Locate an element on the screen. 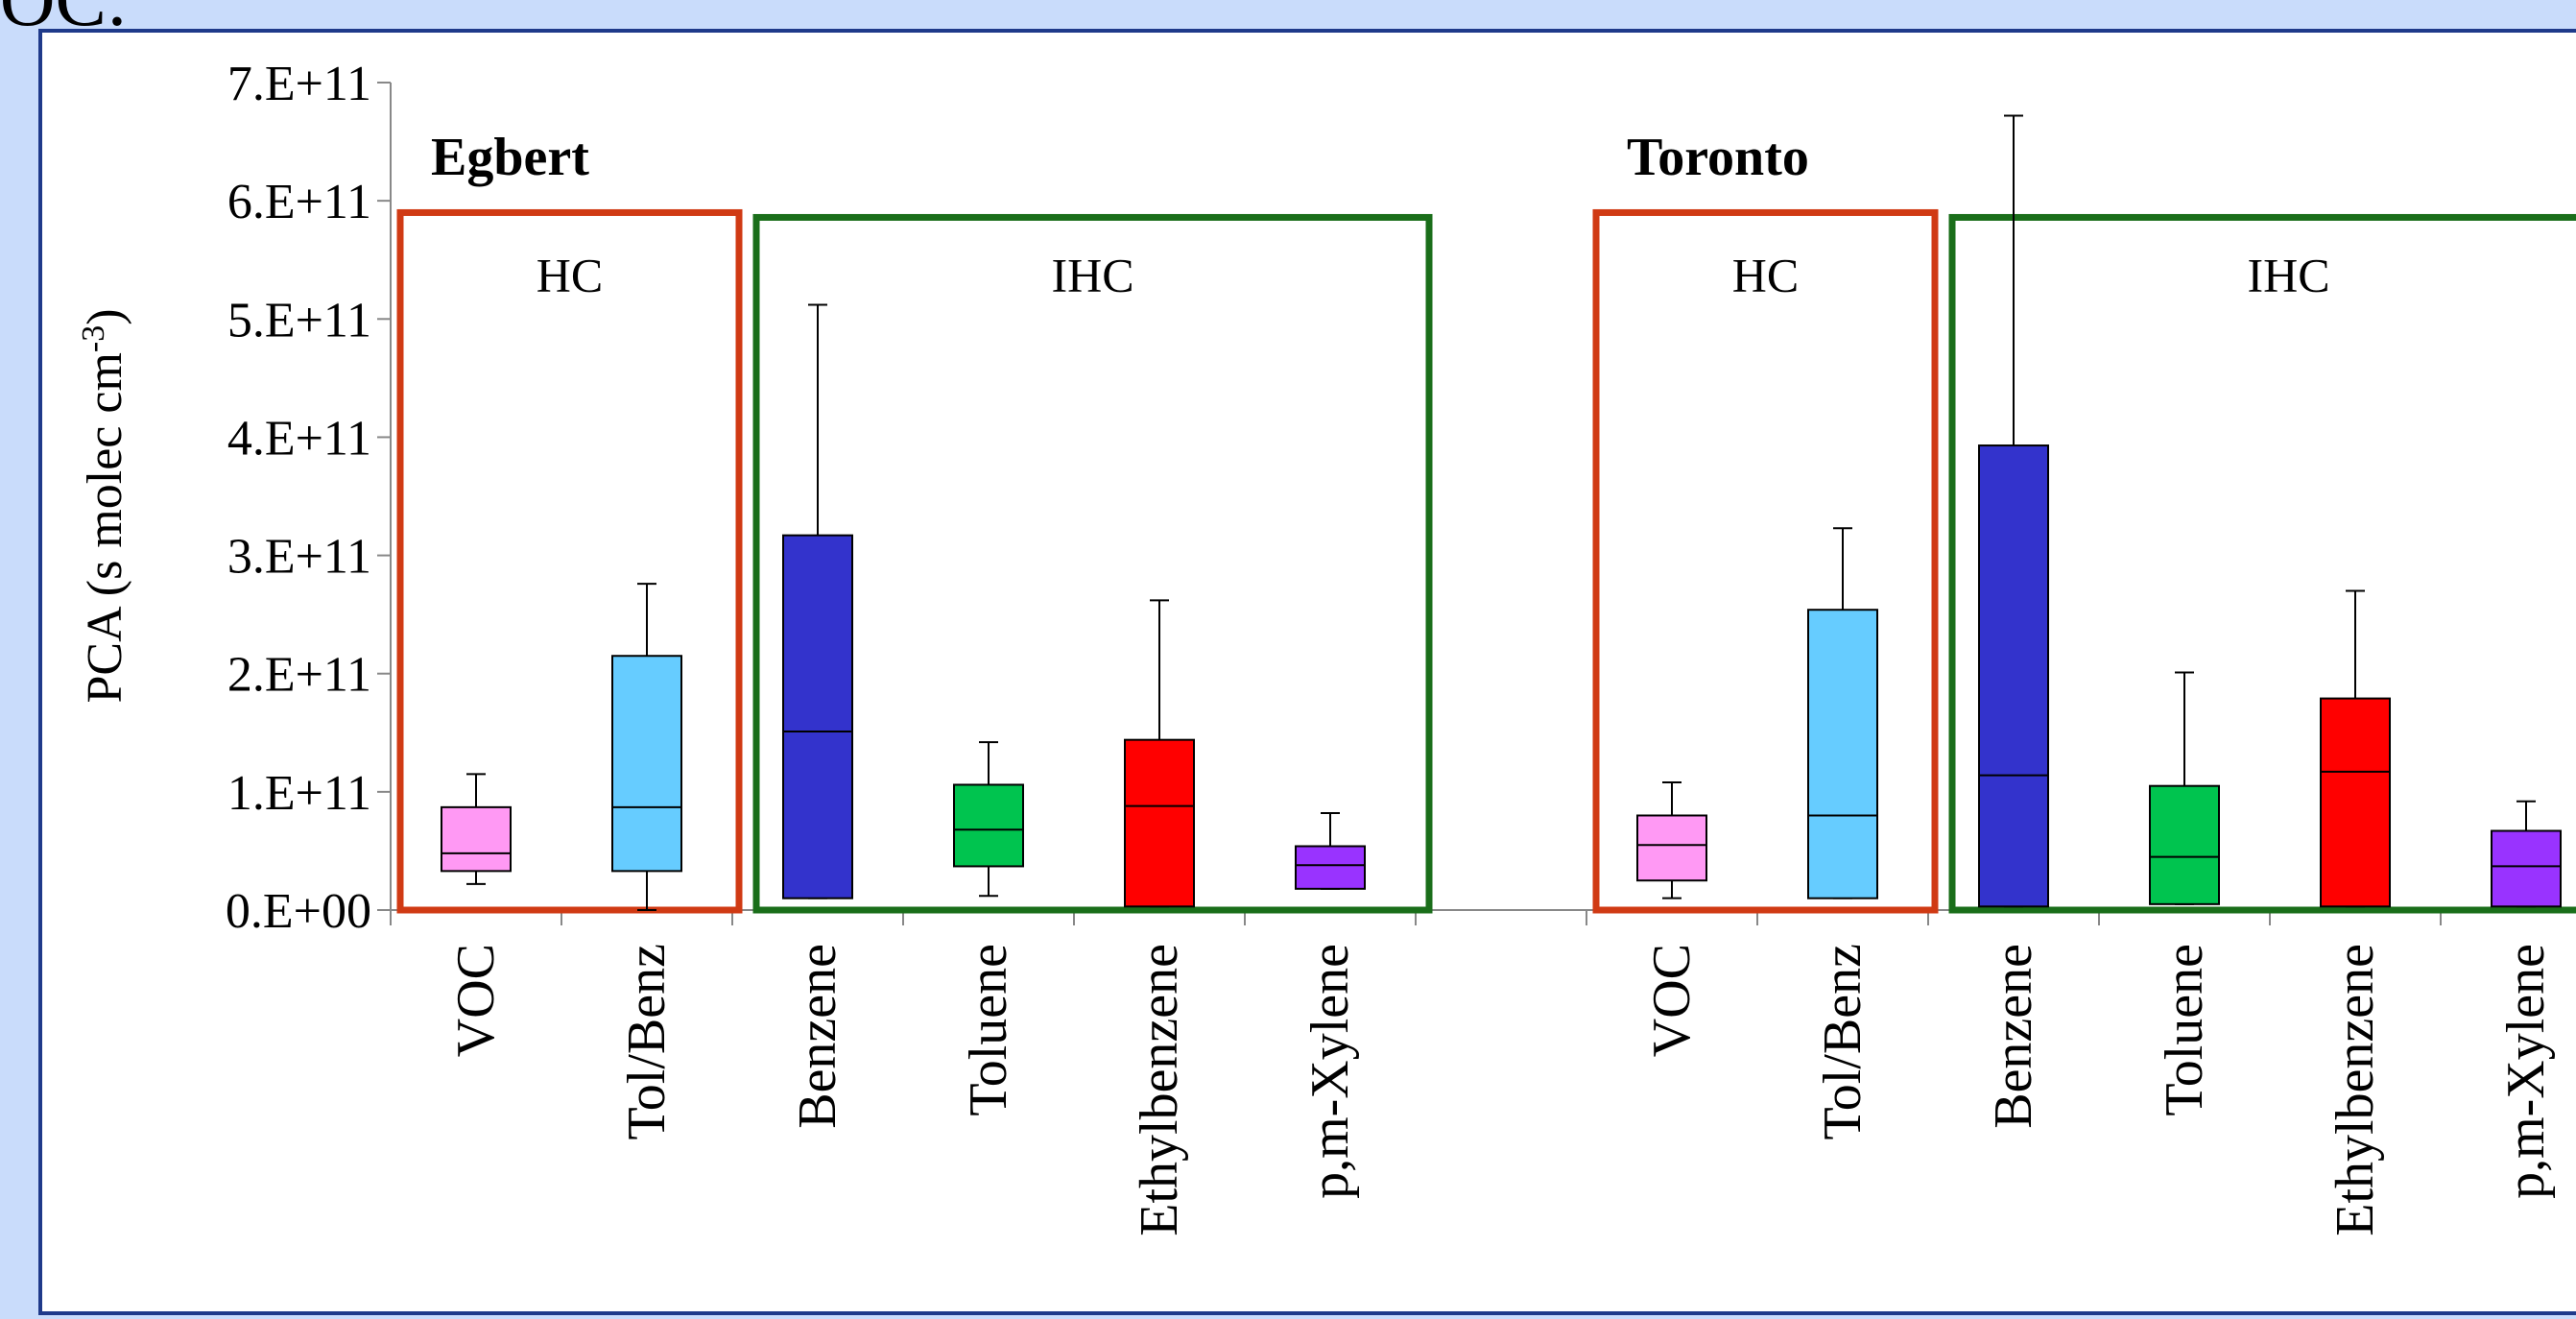 The height and width of the screenshot is (1319, 2576). y-tick-label: 2.E+11 is located at coordinates (299, 675).